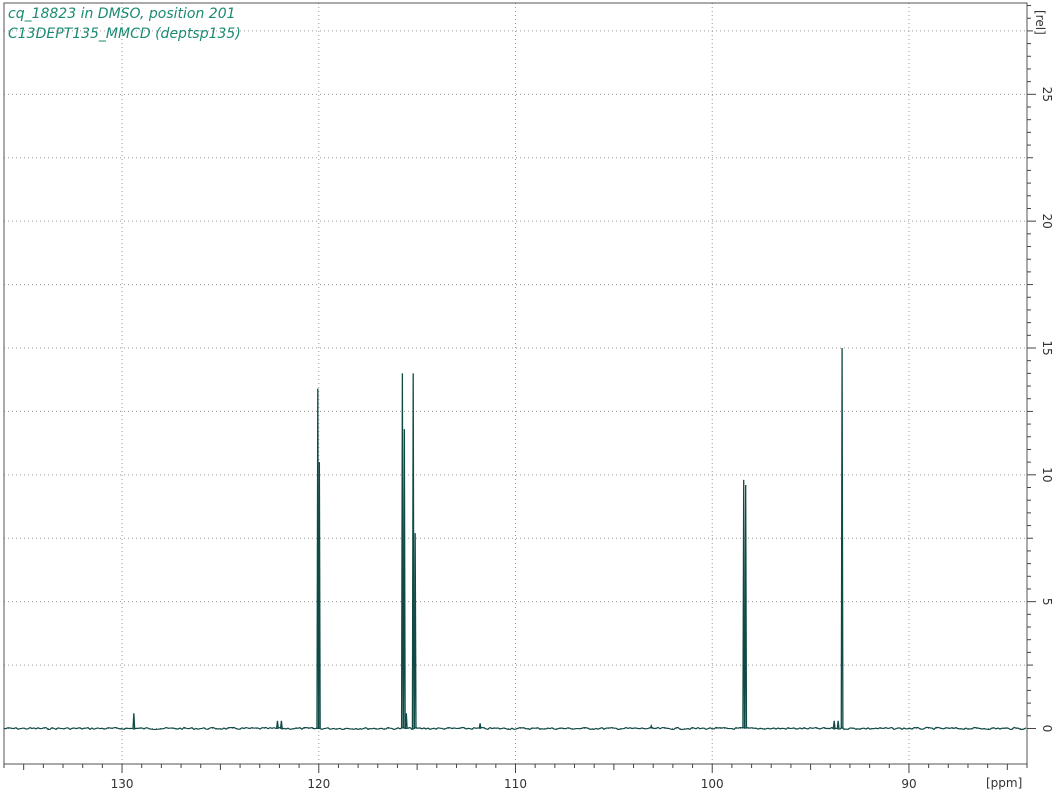 The height and width of the screenshot is (793, 1060). I want to click on y-tick-label: 20, so click(1047, 221).